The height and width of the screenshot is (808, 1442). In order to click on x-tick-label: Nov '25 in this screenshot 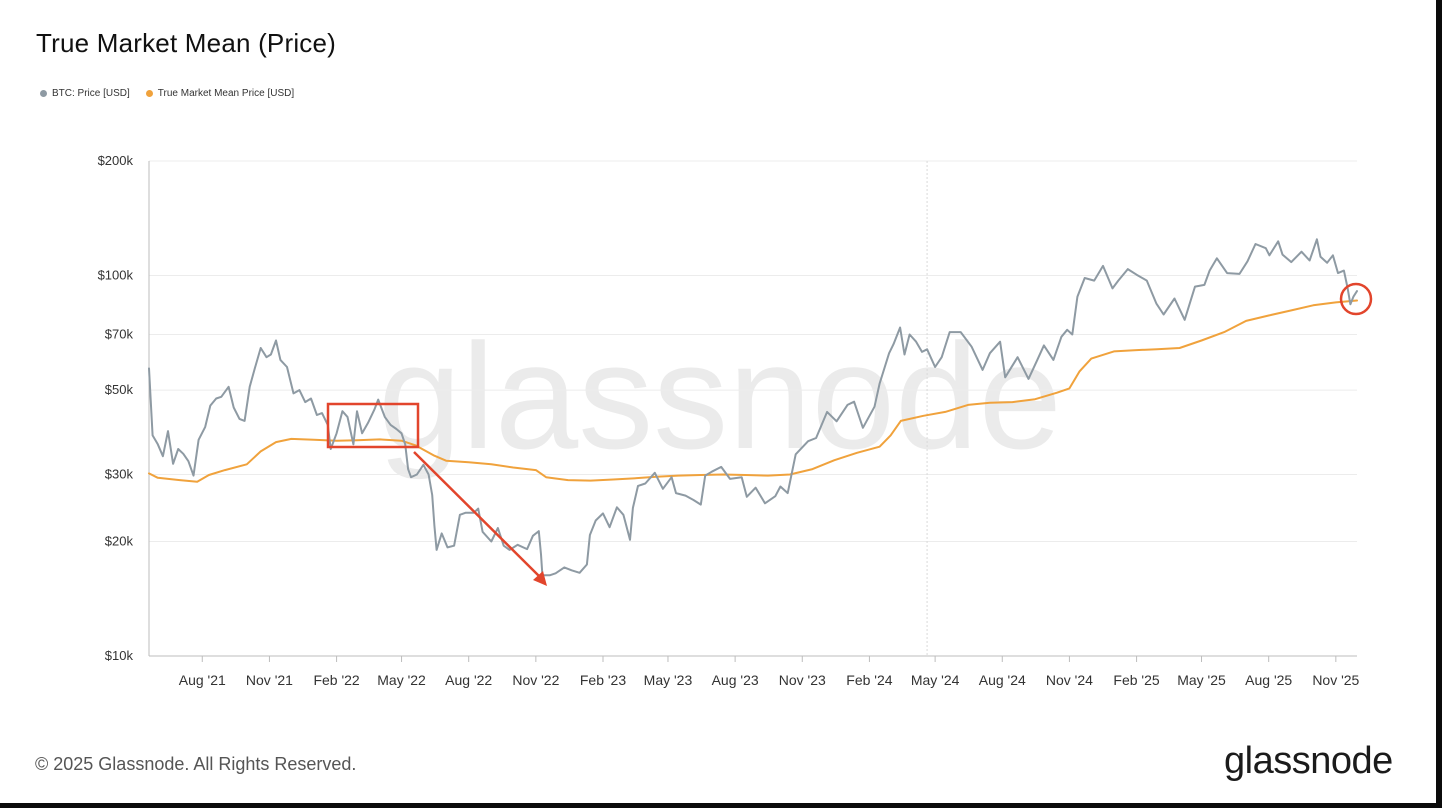, I will do `click(1335, 680)`.